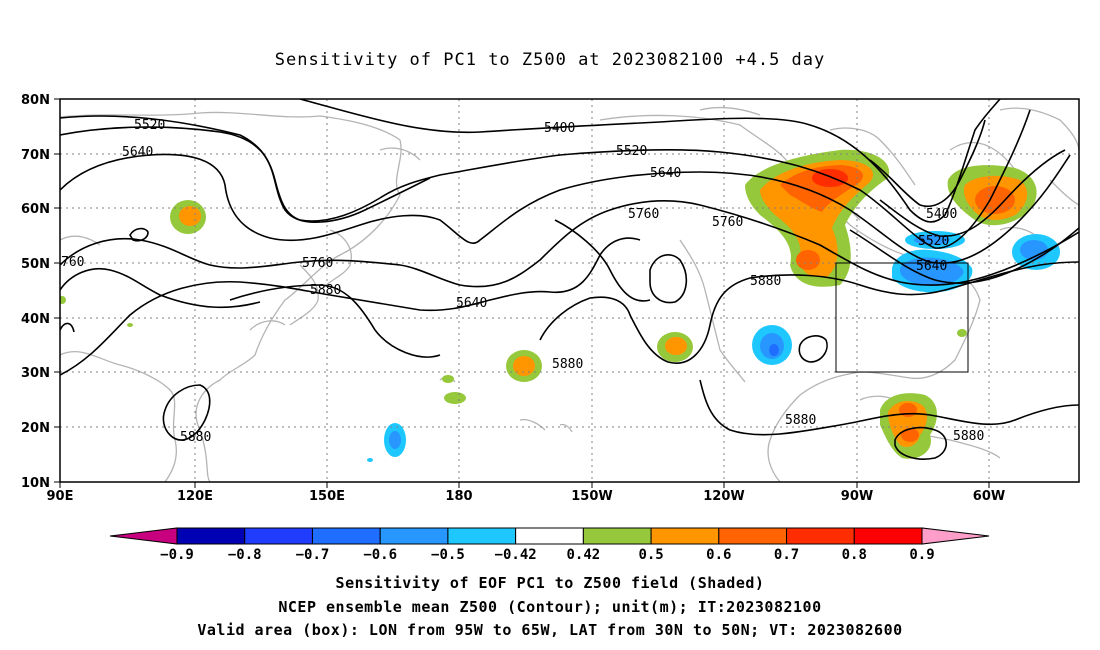  I want to click on shade-negative-hawaii-west, so click(395, 440).